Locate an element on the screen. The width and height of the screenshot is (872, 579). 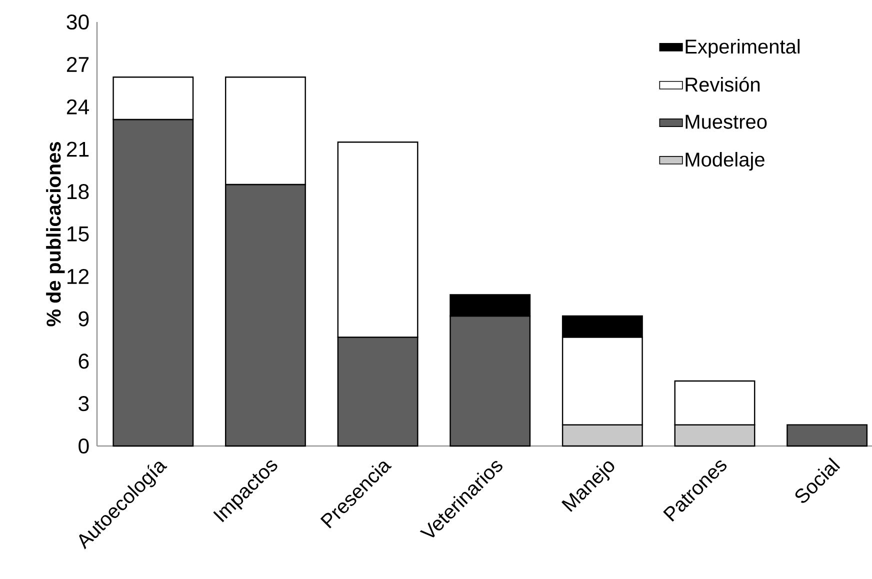
y-tick-label: 18 is located at coordinates (78, 192).